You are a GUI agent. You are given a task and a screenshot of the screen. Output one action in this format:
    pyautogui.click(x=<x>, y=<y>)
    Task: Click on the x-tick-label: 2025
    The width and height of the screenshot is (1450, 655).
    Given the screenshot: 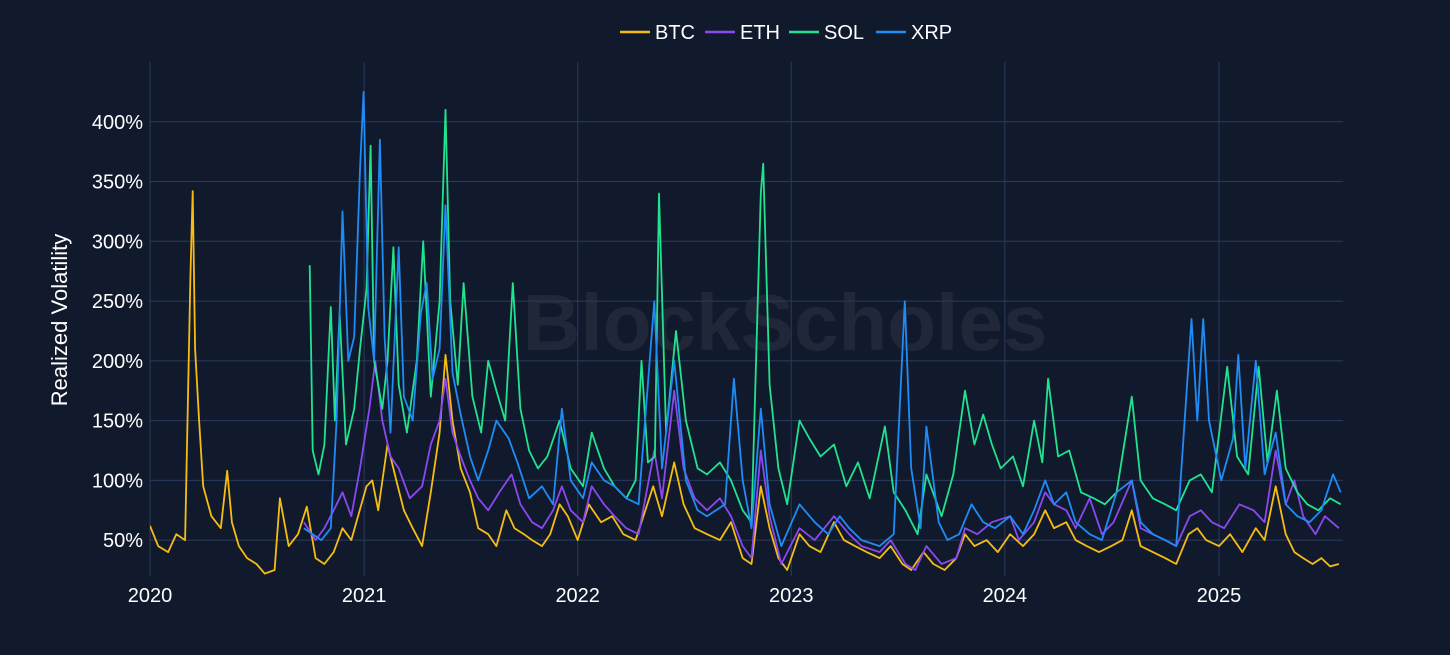 What is the action you would take?
    pyautogui.click(x=1219, y=596)
    